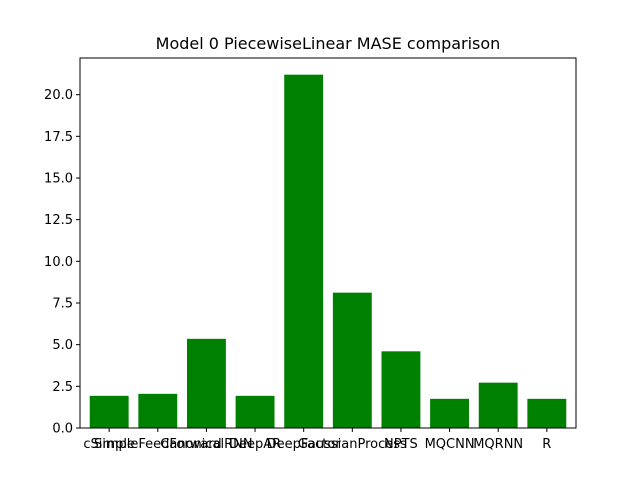 This screenshot has height=480, width=640. Describe the element at coordinates (546, 444) in the screenshot. I see `x-tick-label: R` at that location.